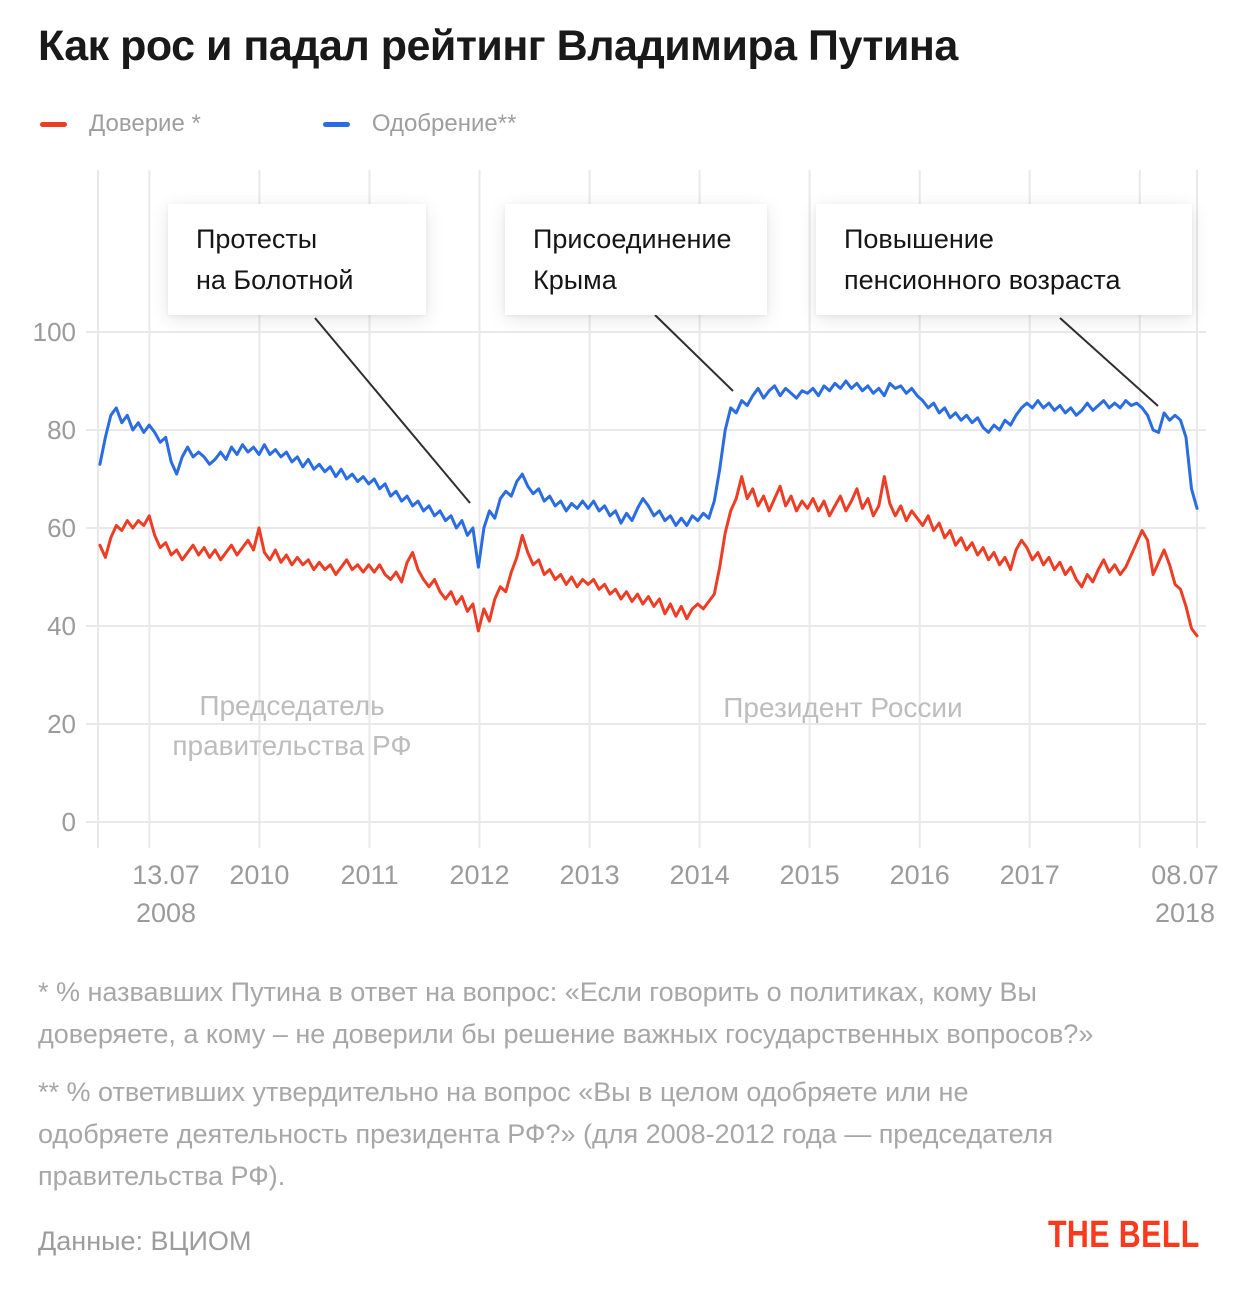 This screenshot has height=1290, width=1240. Describe the element at coordinates (648, 556) in the screenshot. I see `series-line-Доверие` at that location.